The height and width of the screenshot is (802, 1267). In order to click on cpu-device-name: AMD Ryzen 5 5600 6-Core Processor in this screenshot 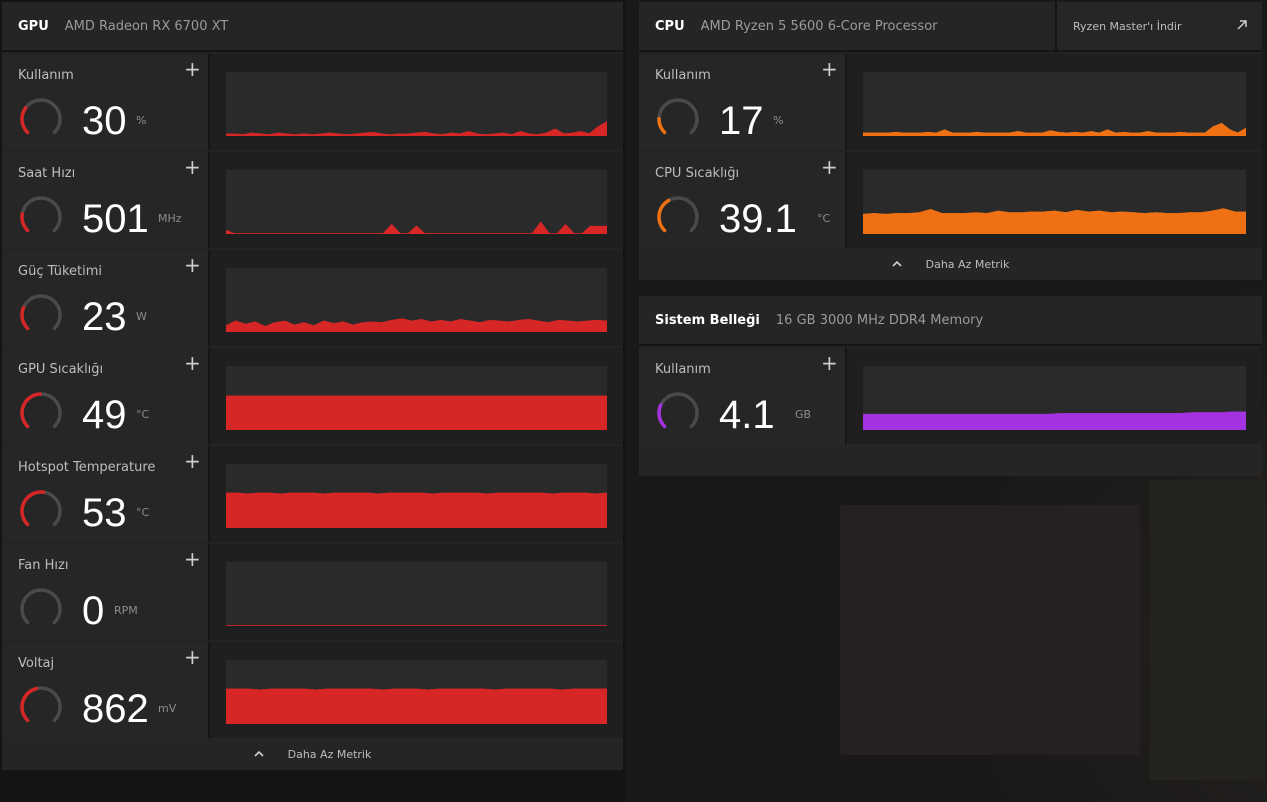, I will do `click(819, 26)`.